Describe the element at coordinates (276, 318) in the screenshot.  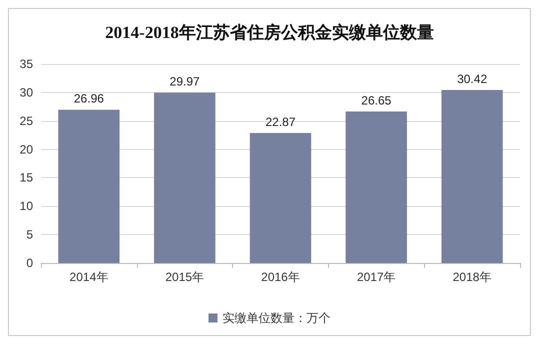
I see `legend-label: 实缴单位数量：万个` at that location.